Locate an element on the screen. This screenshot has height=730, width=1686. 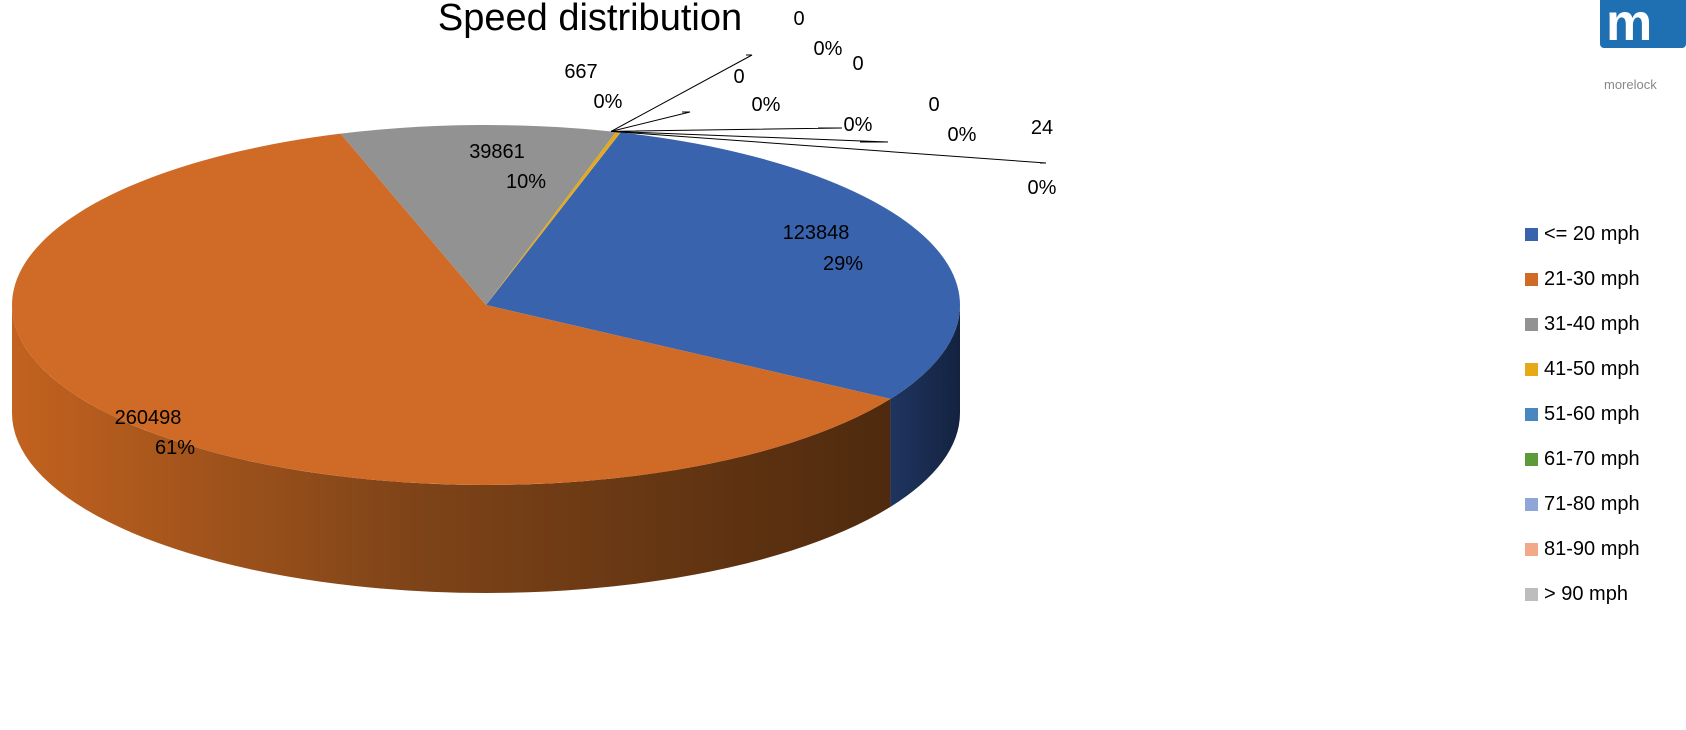
percent-label-4: 0% is located at coordinates (766, 105).